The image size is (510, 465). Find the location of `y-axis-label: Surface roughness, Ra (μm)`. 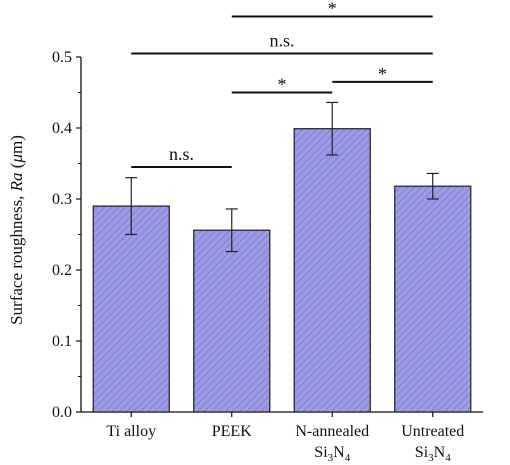

y-axis-label: Surface roughness, Ra (μm) is located at coordinates (16, 230).